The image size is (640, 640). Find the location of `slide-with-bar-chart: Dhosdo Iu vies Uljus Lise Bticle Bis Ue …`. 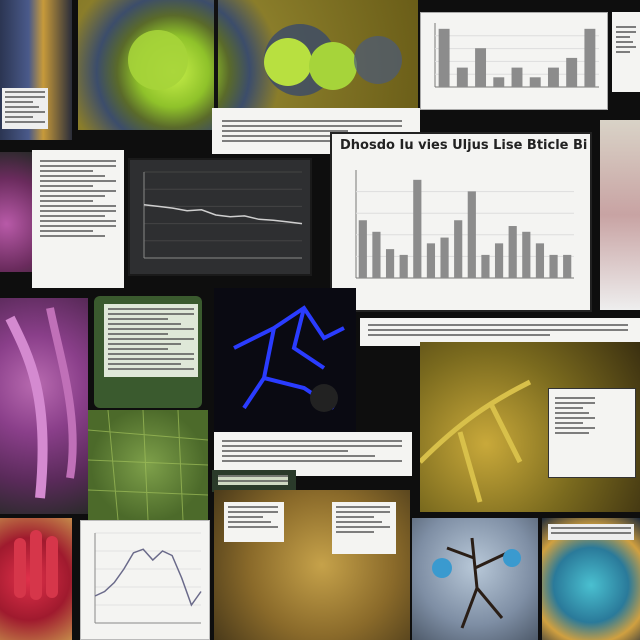

slide-with-bar-chart: Dhosdo Iu vies Uljus Lise Bticle Bis Ue … is located at coordinates (461, 222).